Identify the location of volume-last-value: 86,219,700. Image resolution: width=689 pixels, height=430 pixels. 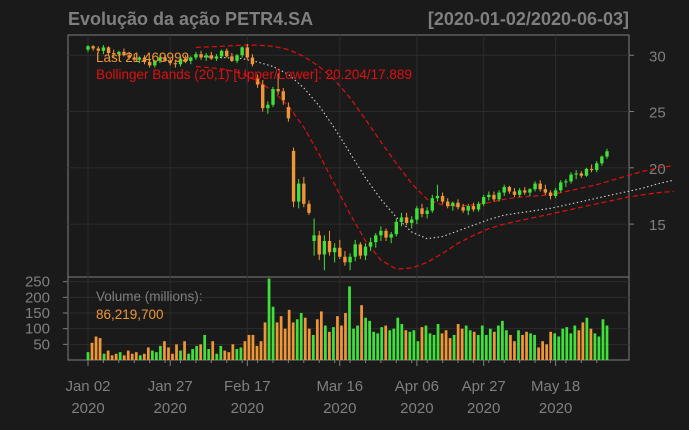
(130, 314).